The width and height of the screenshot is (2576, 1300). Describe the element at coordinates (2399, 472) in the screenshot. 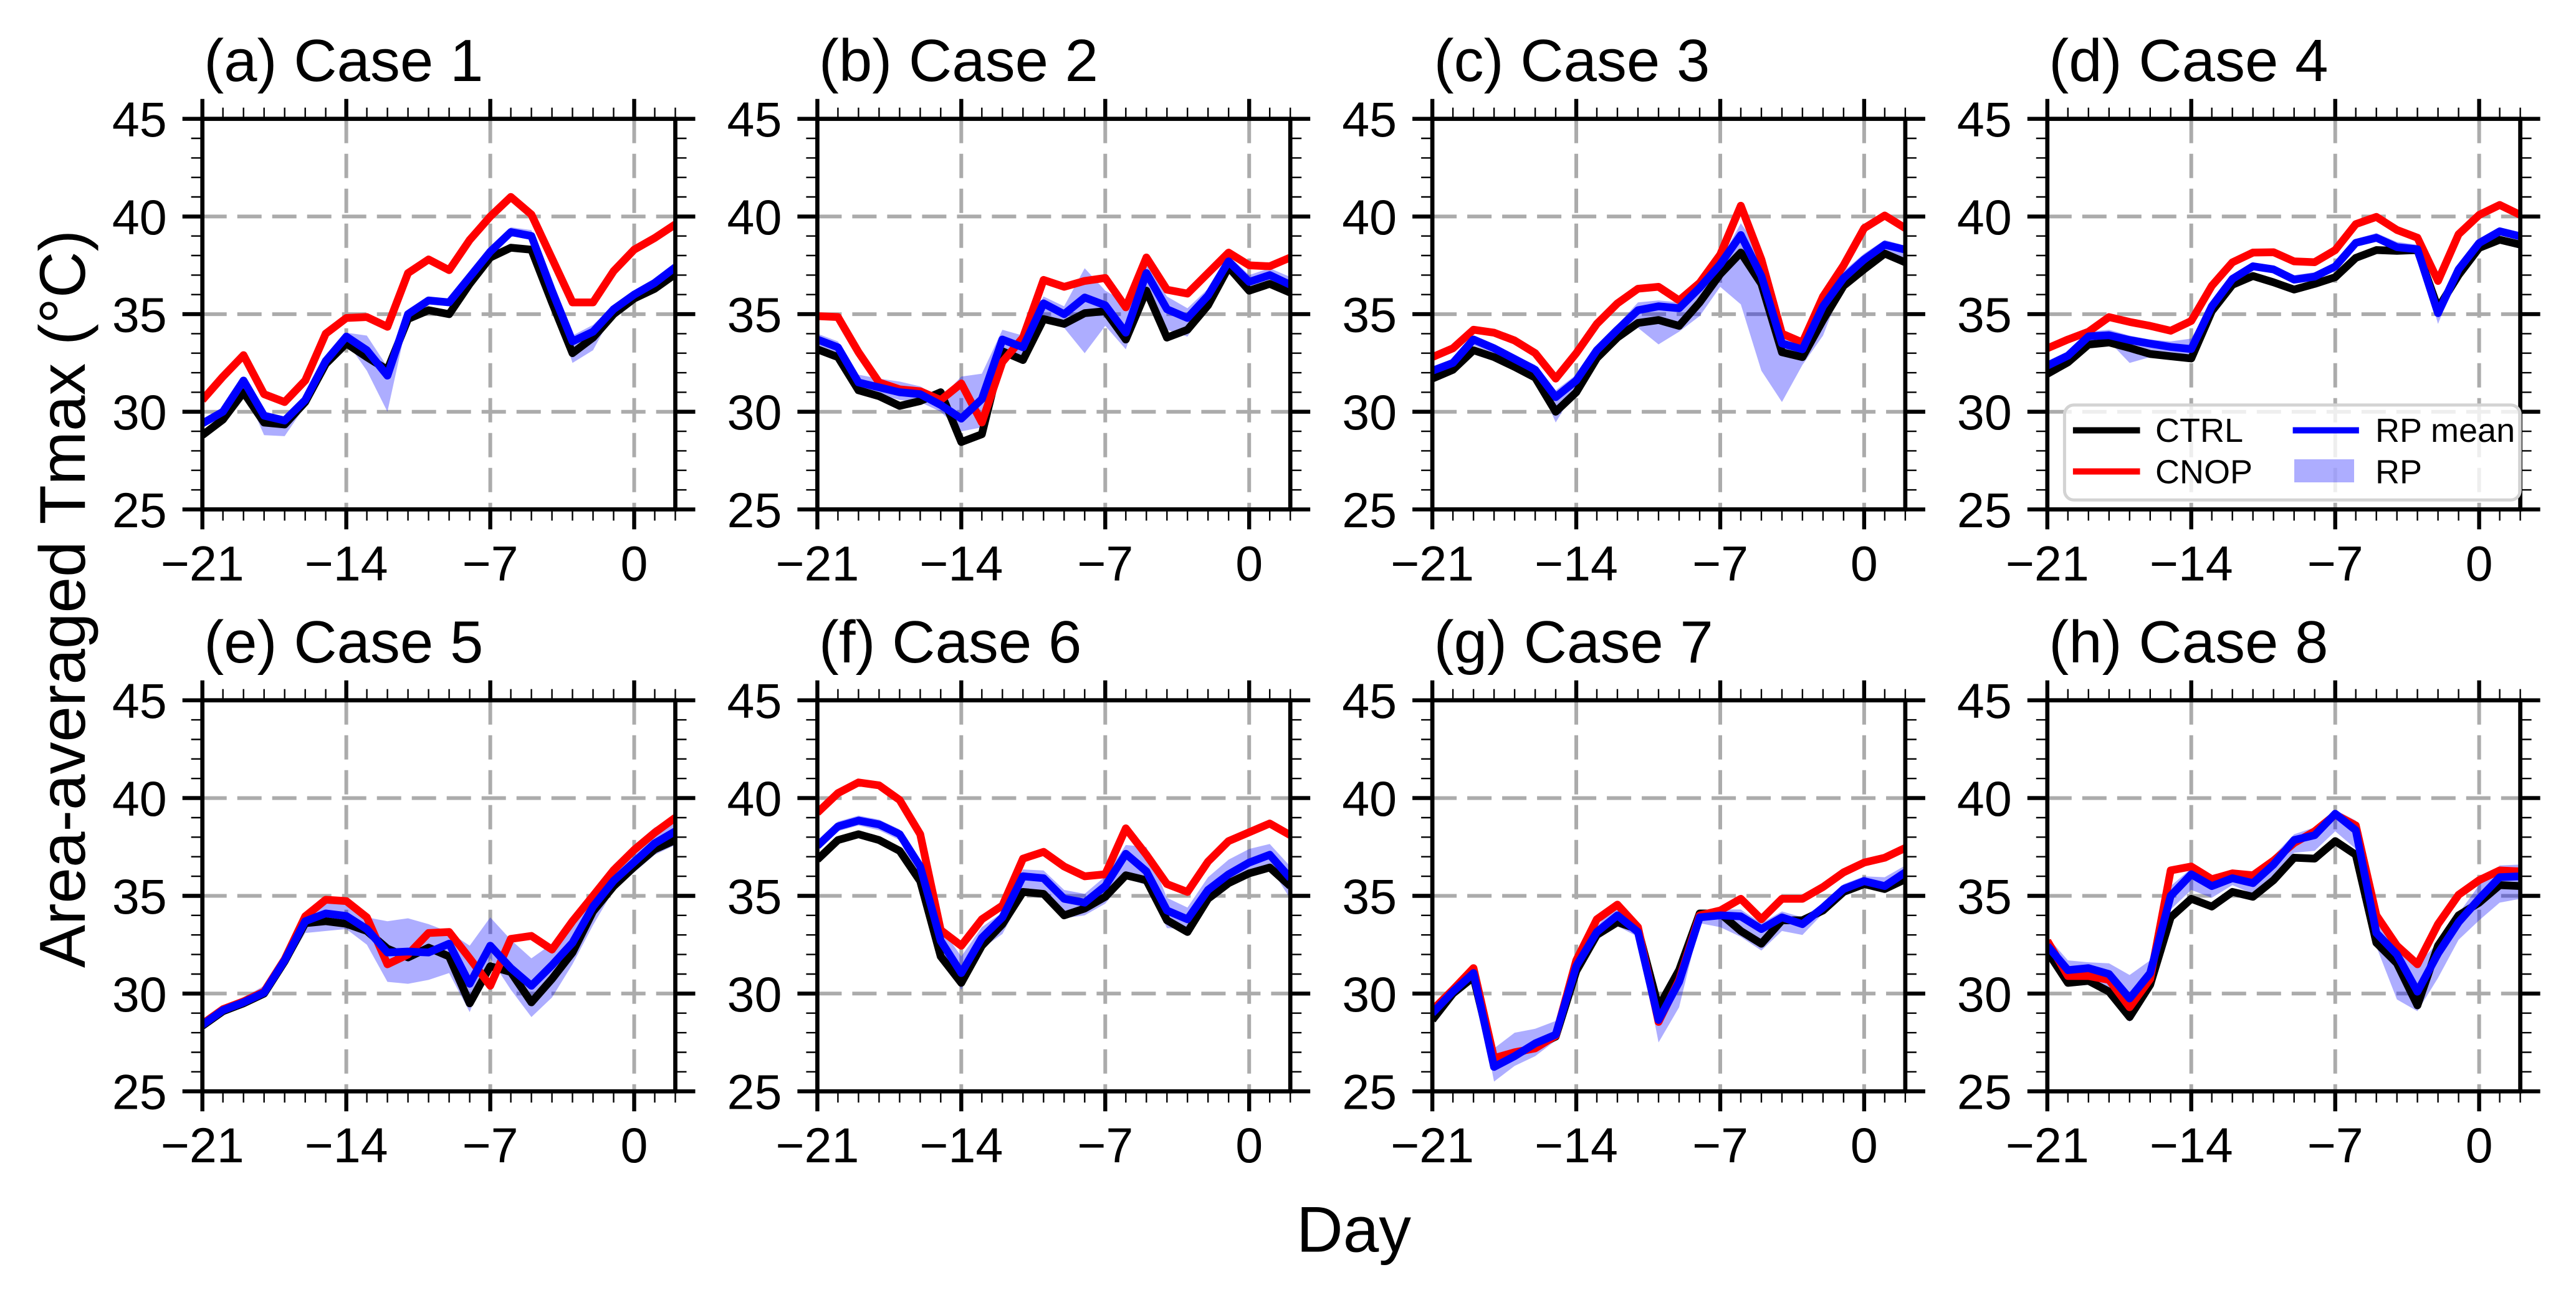

I see `svg-text: RP` at that location.